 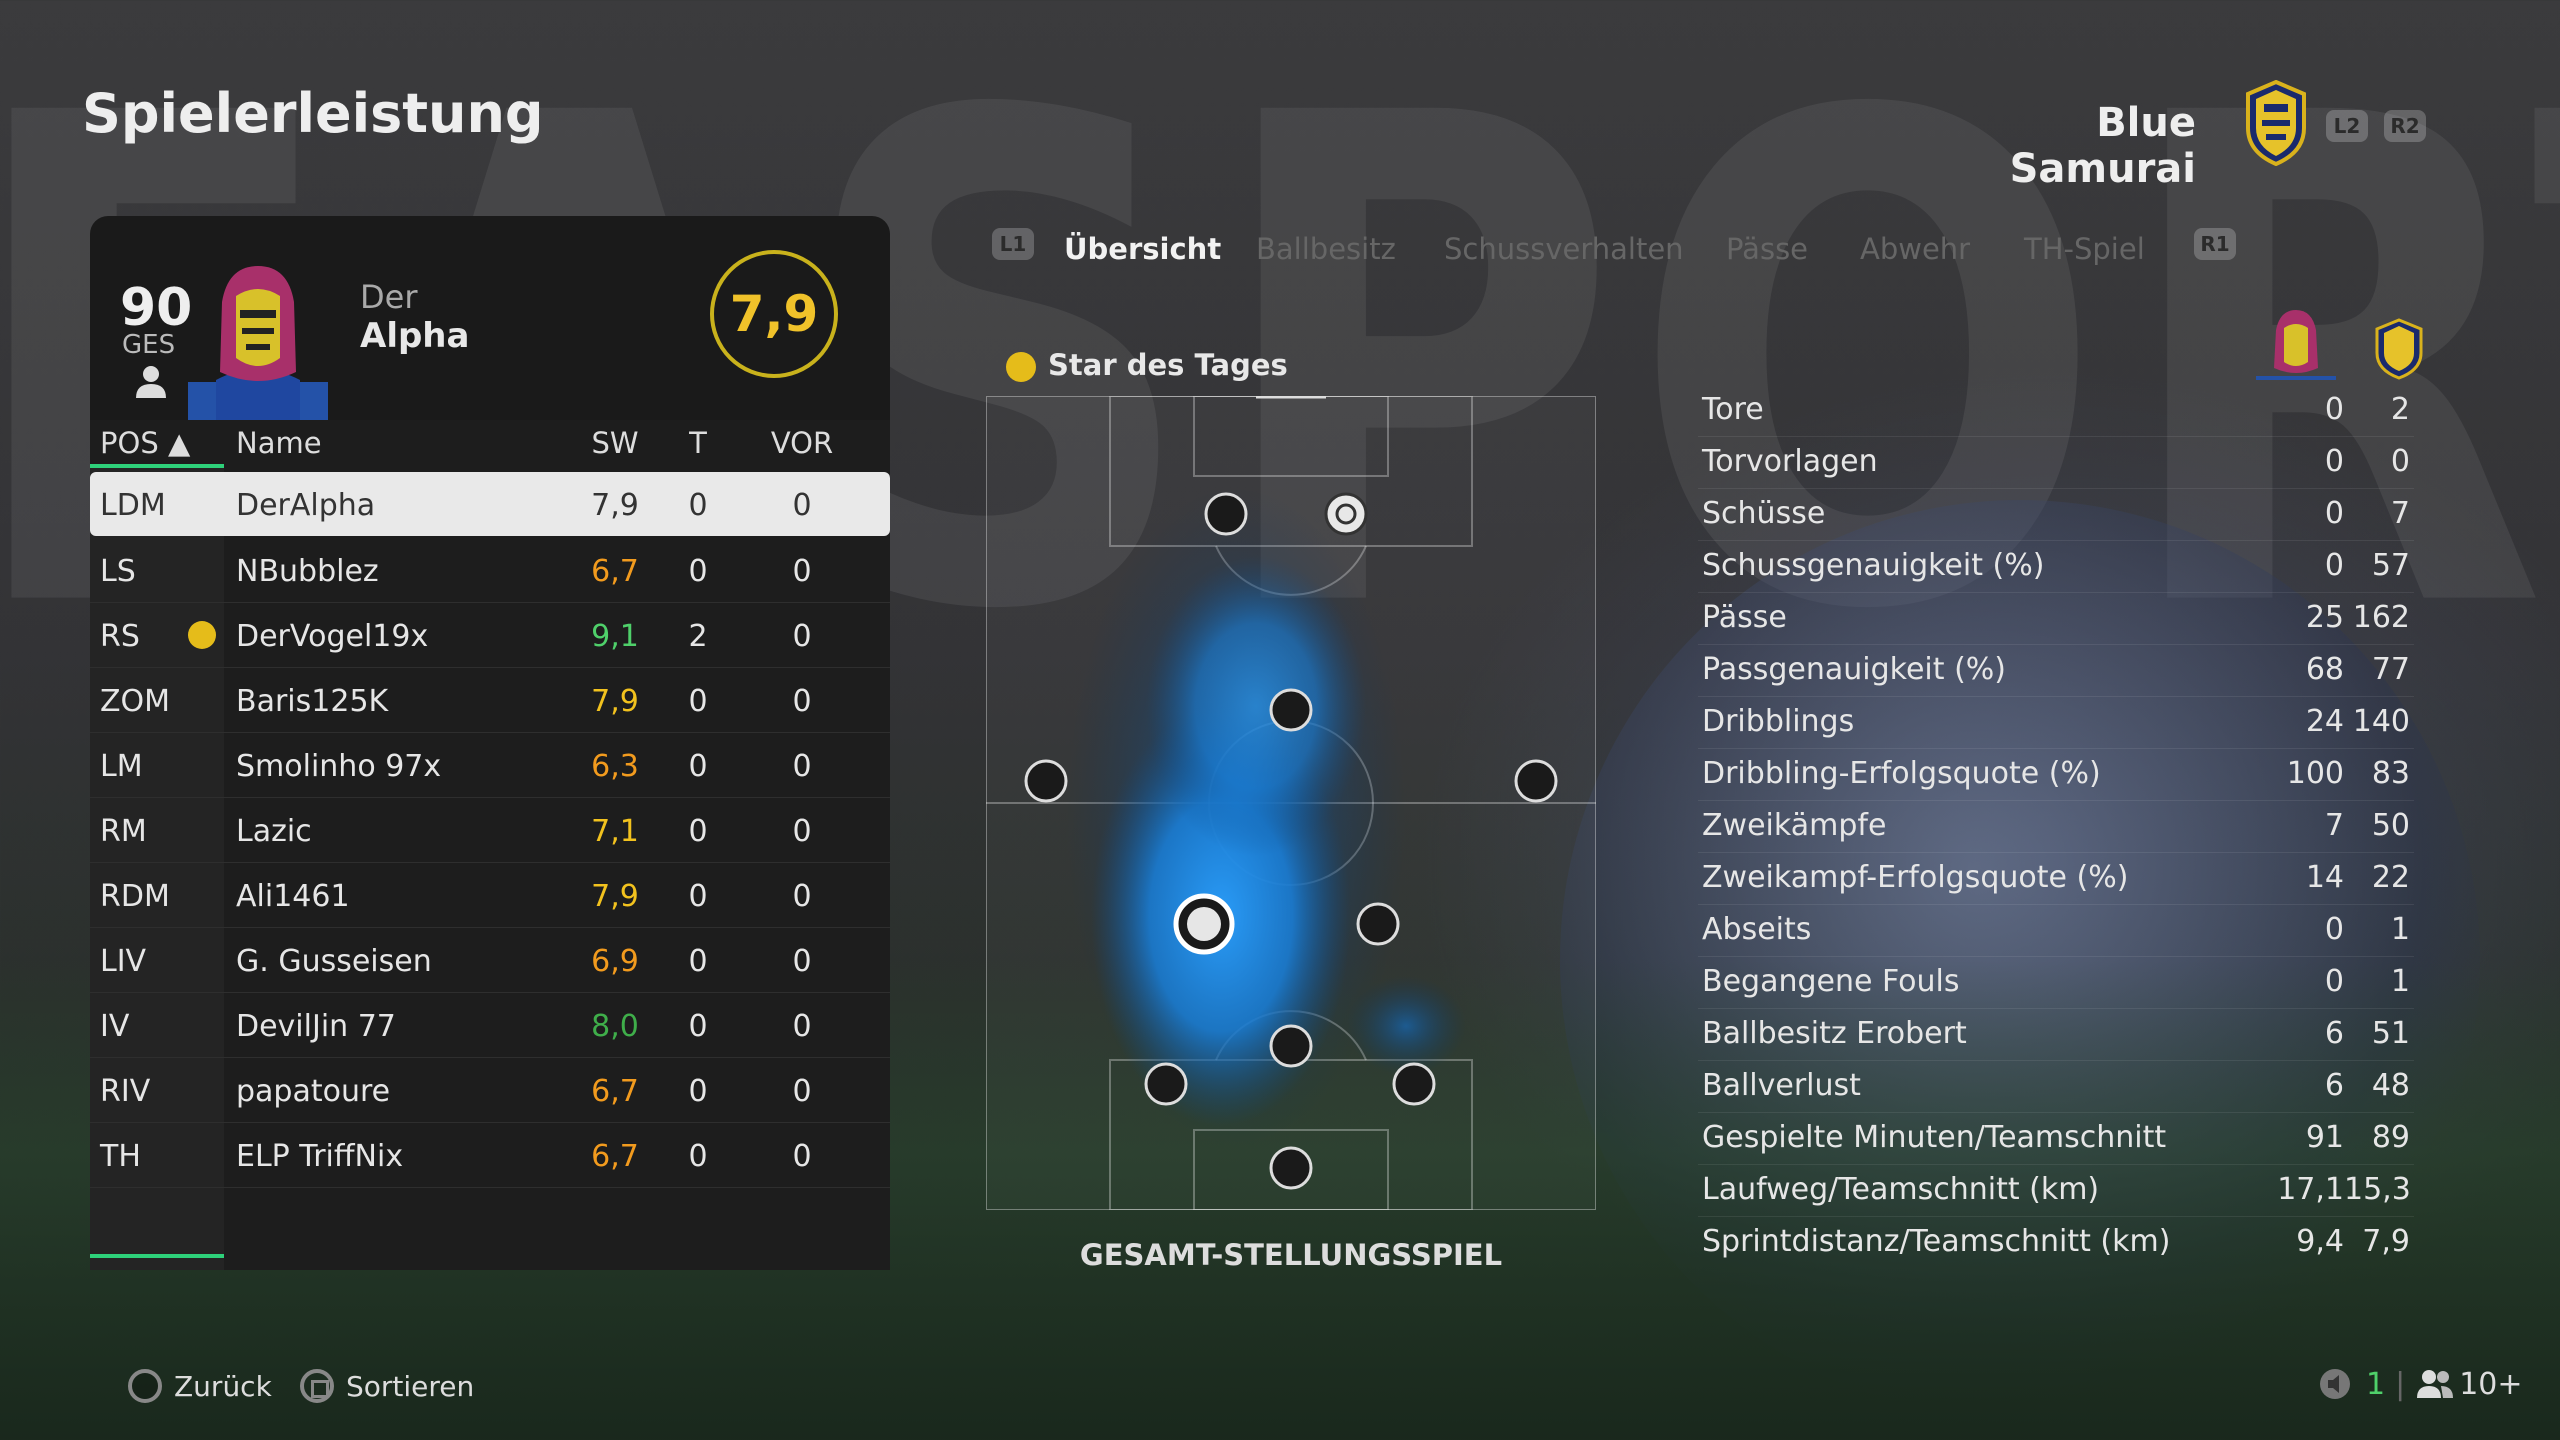 What do you see at coordinates (490, 570) in the screenshot?
I see `table-row: LS NBubblez 6,7 0 0` at bounding box center [490, 570].